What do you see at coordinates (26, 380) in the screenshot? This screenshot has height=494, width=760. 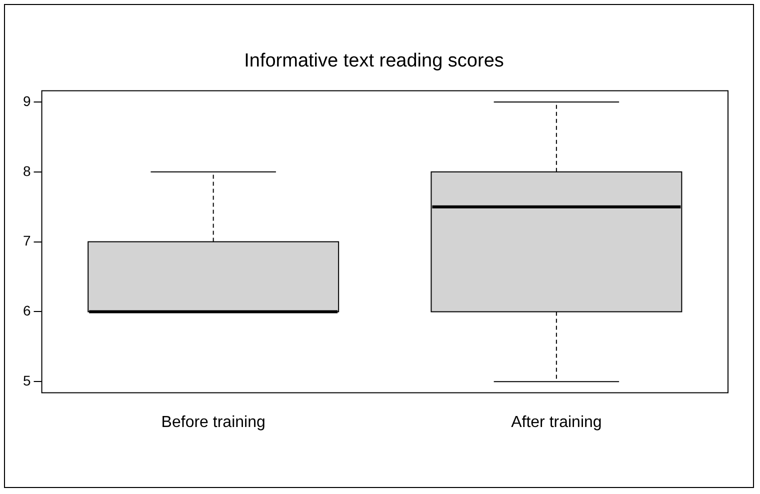 I see `y-tick-label: 5` at bounding box center [26, 380].